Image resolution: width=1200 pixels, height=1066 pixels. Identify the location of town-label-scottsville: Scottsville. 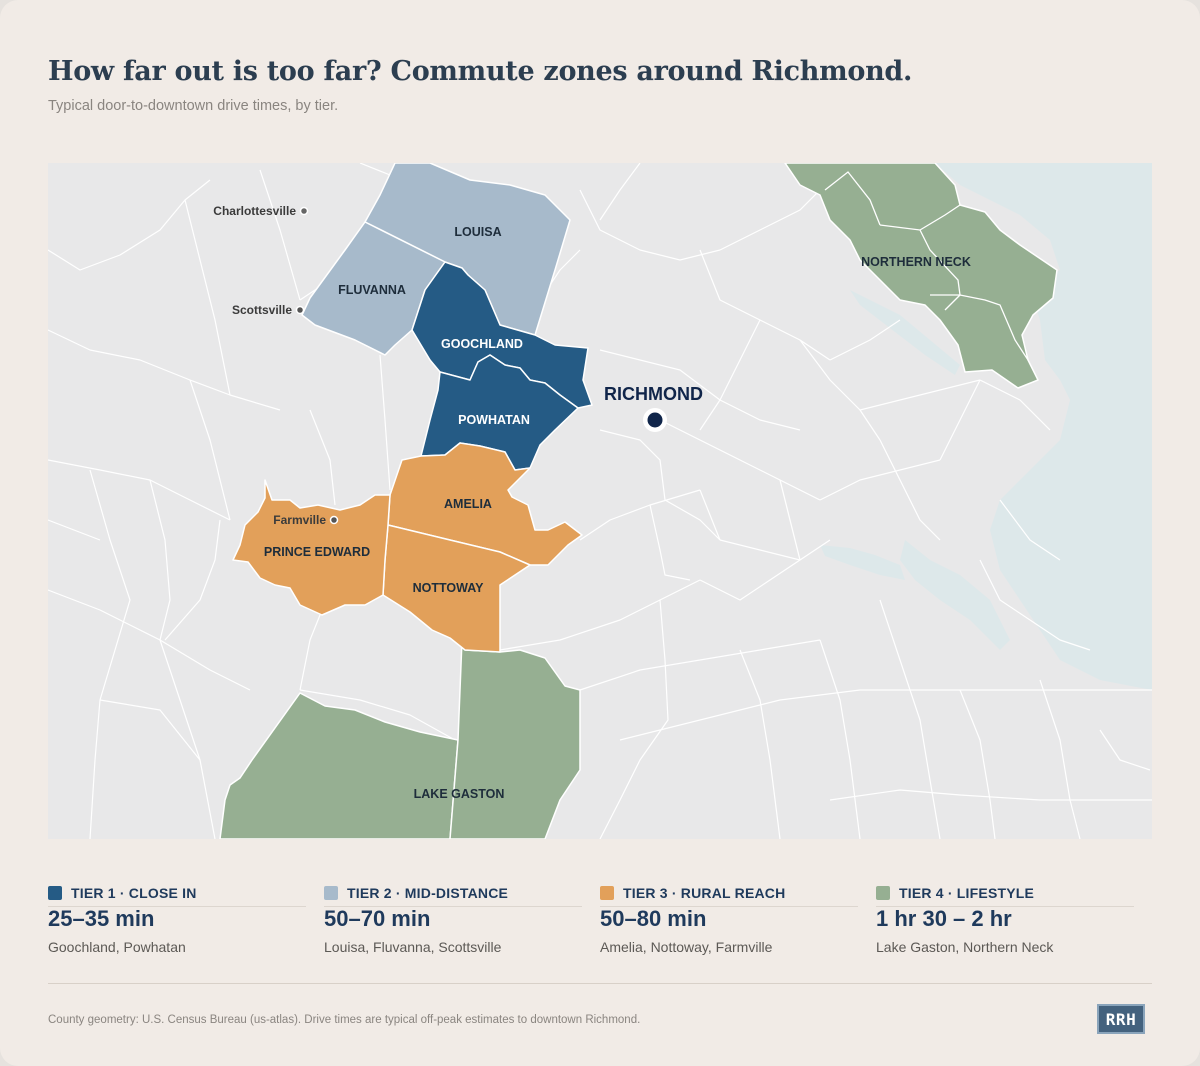
(262, 310).